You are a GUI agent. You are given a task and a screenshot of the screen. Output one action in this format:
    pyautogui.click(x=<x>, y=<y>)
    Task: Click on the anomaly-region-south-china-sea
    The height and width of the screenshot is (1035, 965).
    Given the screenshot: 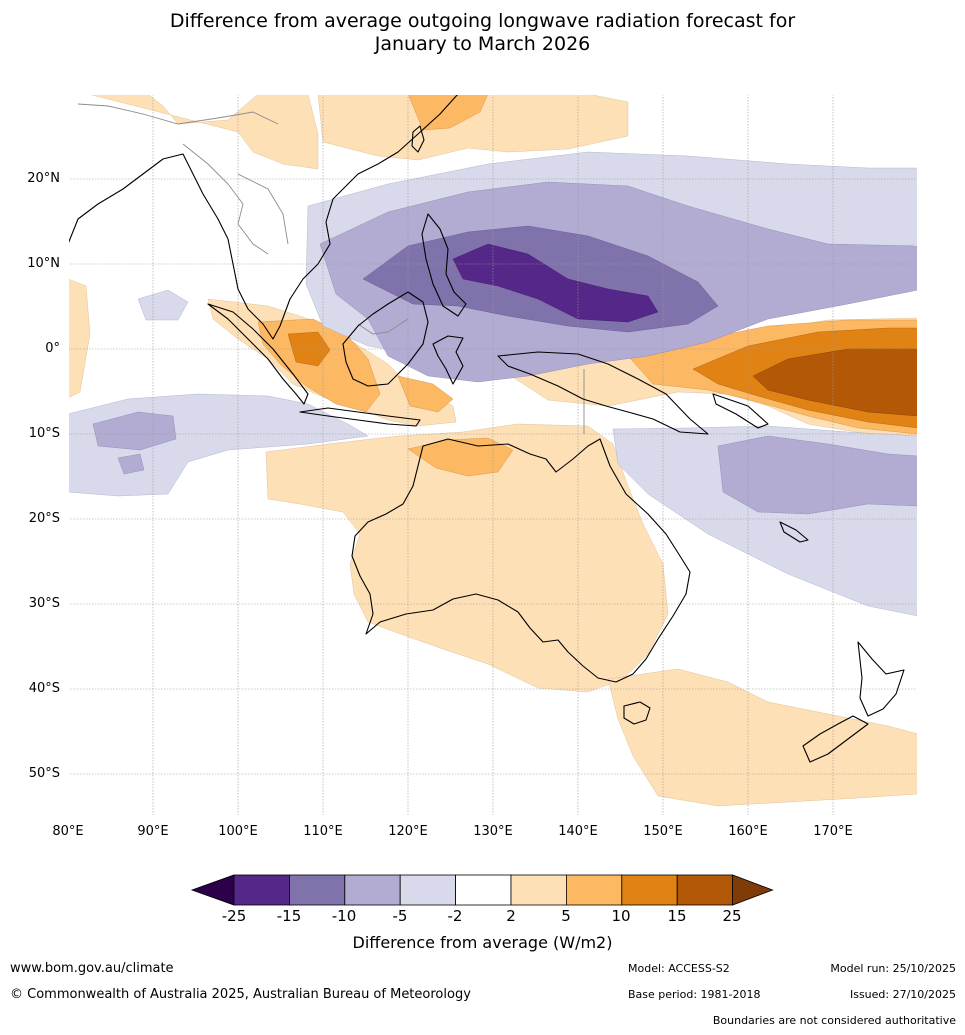 What is the action you would take?
    pyautogui.click(x=473, y=127)
    